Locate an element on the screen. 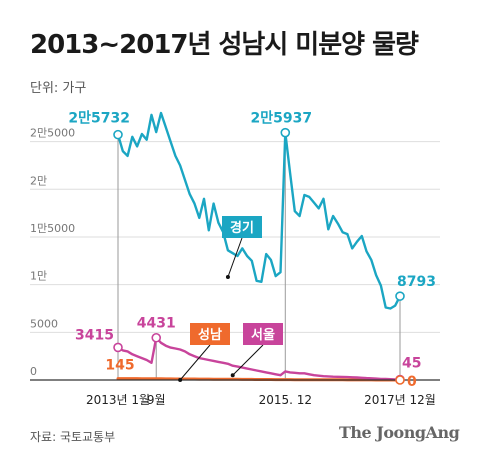 This screenshot has width=480, height=460. series-line-서울 is located at coordinates (259, 358).